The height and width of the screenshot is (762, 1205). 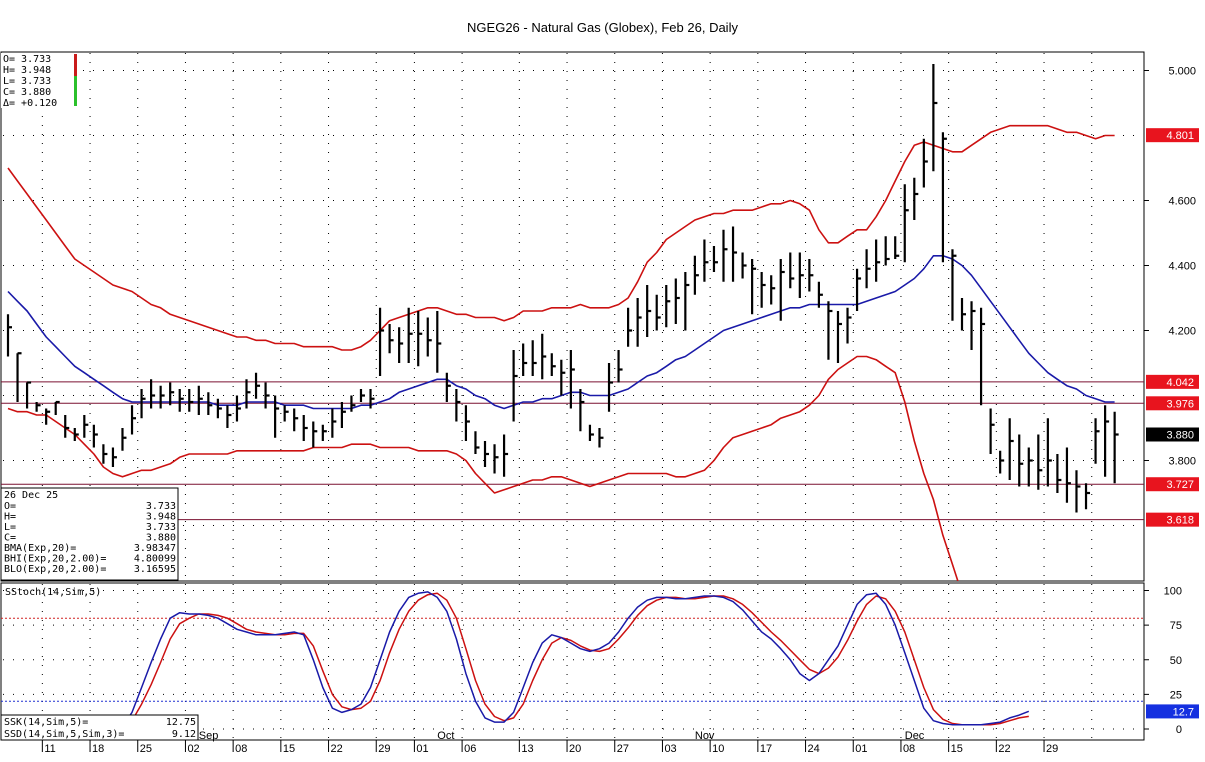 What do you see at coordinates (27, 59) in the screenshot?
I see `readout-open: O= 3.733` at bounding box center [27, 59].